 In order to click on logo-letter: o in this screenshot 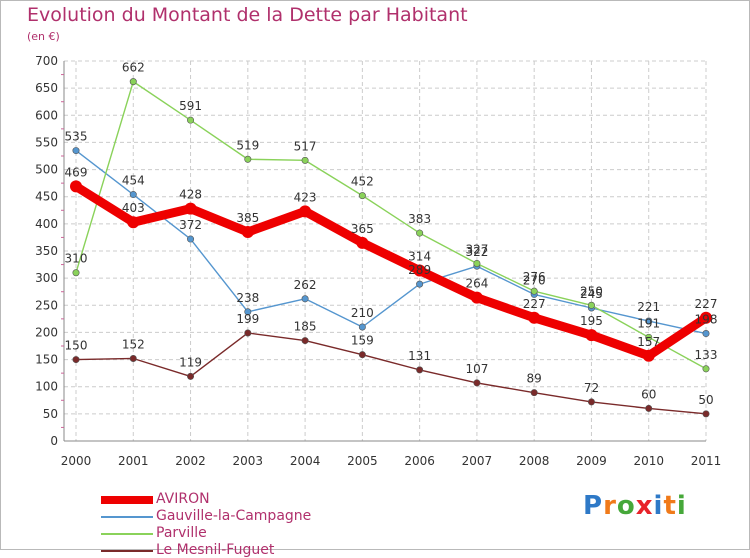, I will do `click(626, 506)`.